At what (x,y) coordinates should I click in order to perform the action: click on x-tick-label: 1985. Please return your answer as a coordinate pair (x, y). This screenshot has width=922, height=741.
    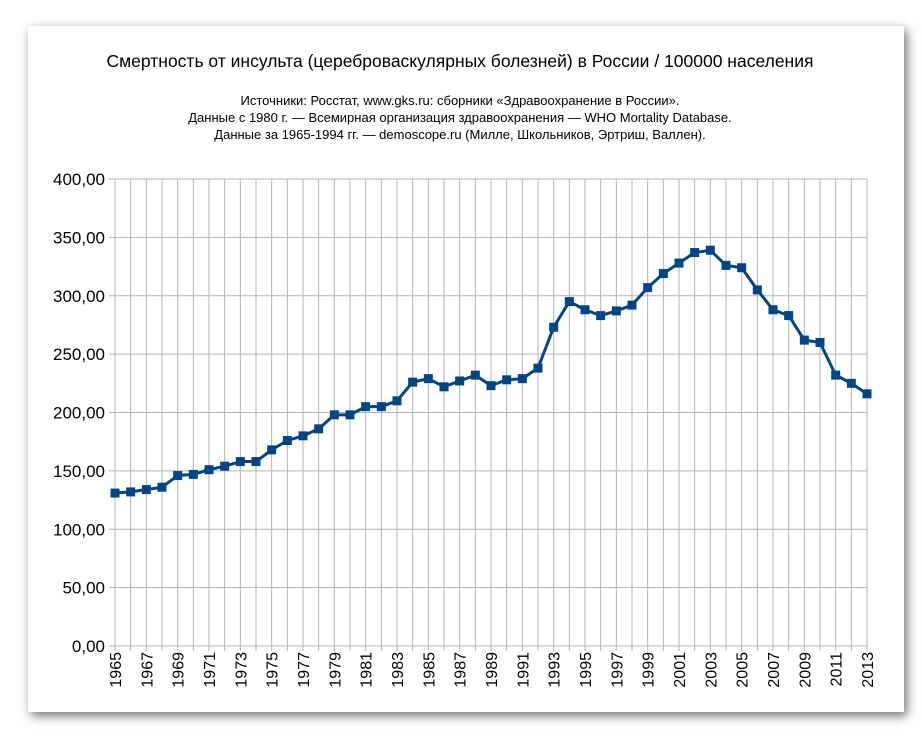
    Looking at the image, I should click on (429, 670).